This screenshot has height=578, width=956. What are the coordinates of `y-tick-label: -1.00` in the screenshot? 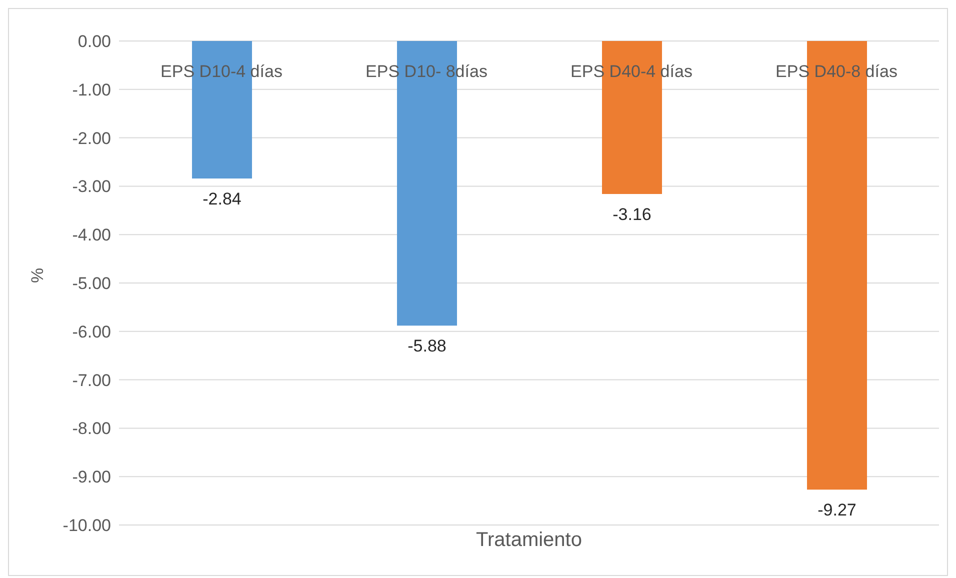 It's located at (91, 90).